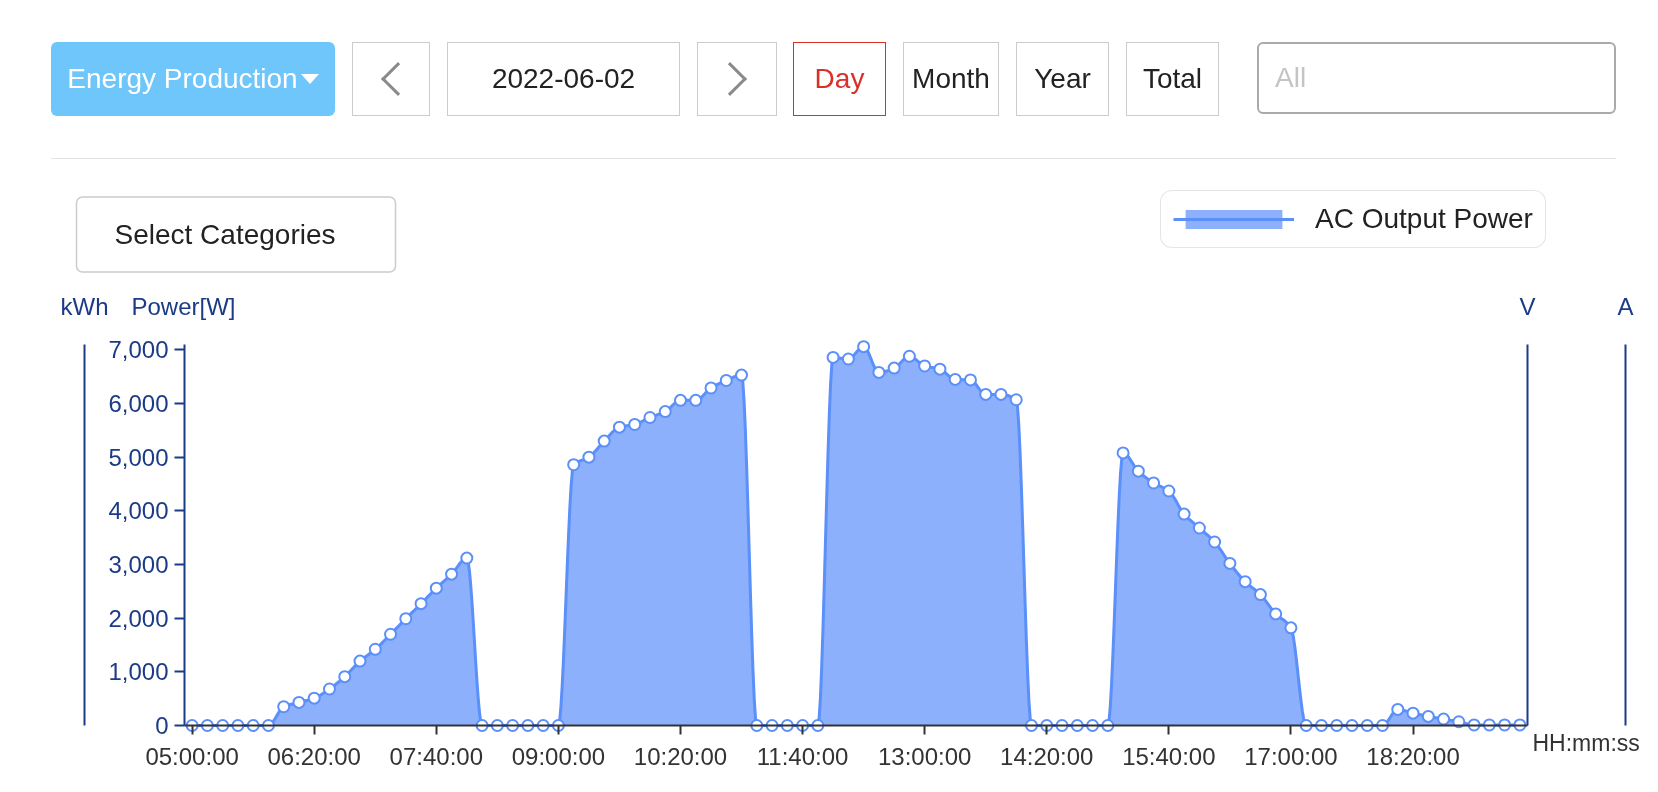 This screenshot has width=1658, height=792. What do you see at coordinates (1172, 79) in the screenshot?
I see `period-tab: Total` at bounding box center [1172, 79].